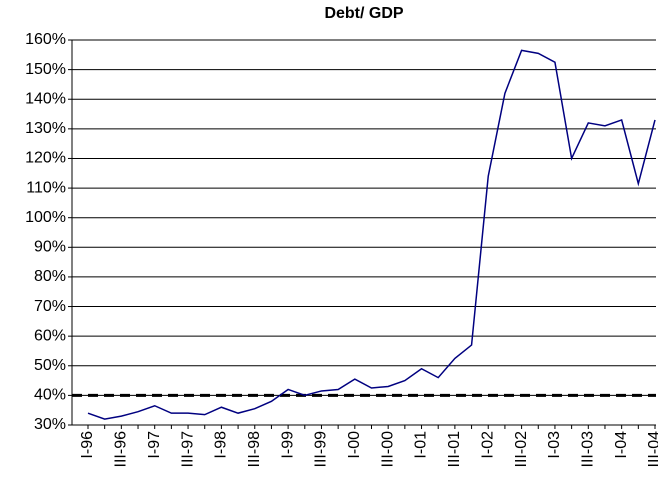 The height and width of the screenshot is (484, 658). What do you see at coordinates (87, 445) in the screenshot?
I see `x-tick-label: I-96` at bounding box center [87, 445].